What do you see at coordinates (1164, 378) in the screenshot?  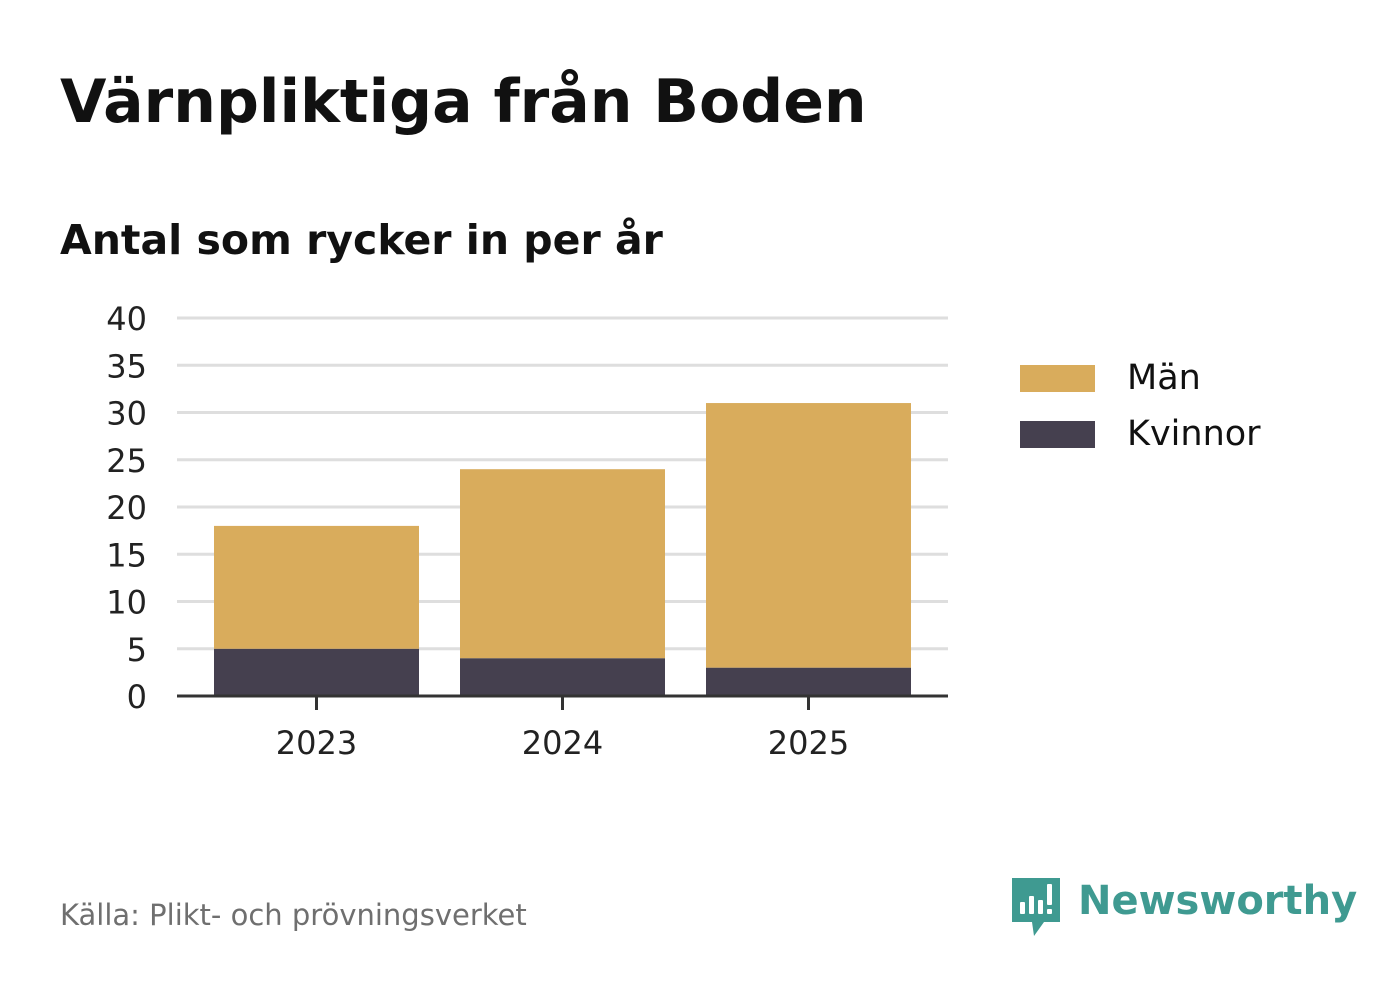 I see `legend-label: Män` at bounding box center [1164, 378].